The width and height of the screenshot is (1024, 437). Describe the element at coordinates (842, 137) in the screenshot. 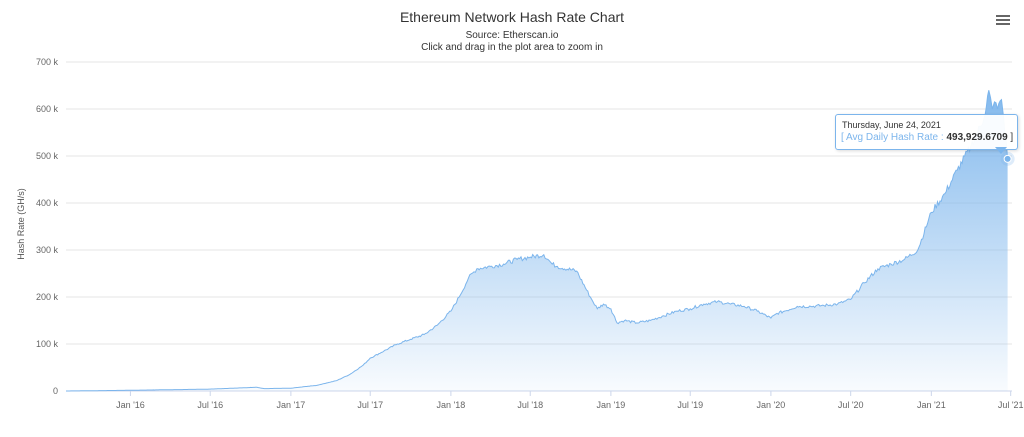

I see `tooltip-open-bracket: [` at that location.